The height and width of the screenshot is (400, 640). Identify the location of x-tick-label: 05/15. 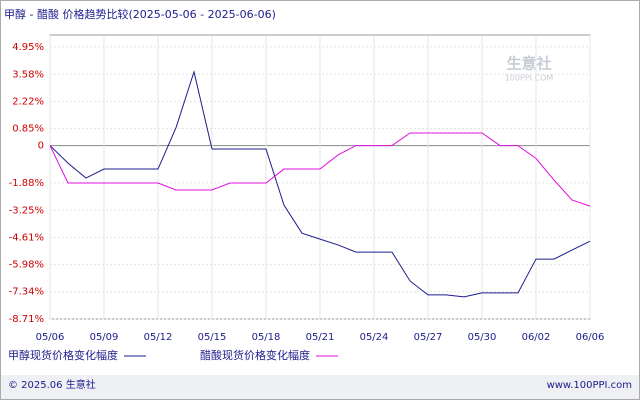
(212, 337).